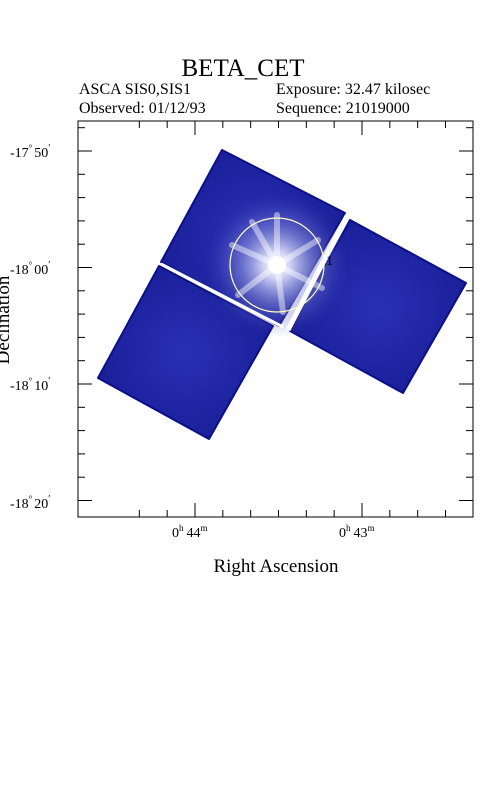  Describe the element at coordinates (30, 269) in the screenshot. I see `y-tick-label: -18° 00′` at that location.